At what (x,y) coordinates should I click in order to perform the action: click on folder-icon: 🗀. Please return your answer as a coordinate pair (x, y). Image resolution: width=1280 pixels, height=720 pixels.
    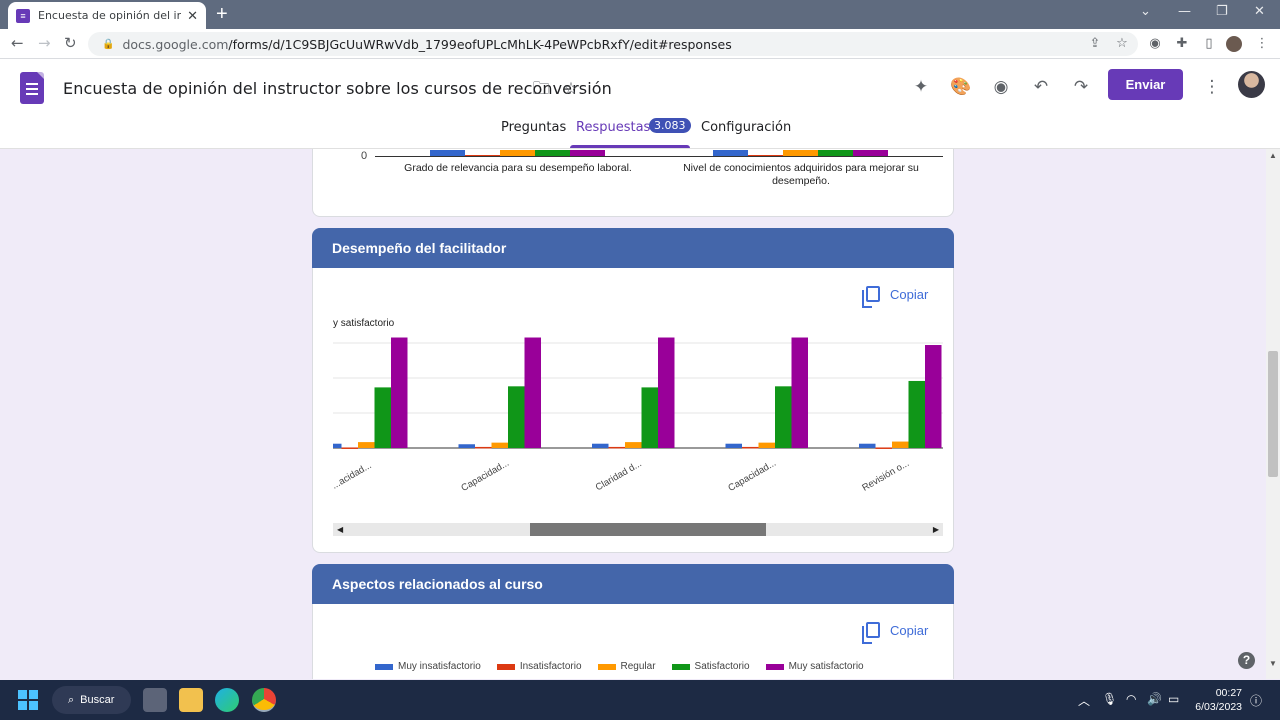
    Looking at the image, I should click on (541, 89).